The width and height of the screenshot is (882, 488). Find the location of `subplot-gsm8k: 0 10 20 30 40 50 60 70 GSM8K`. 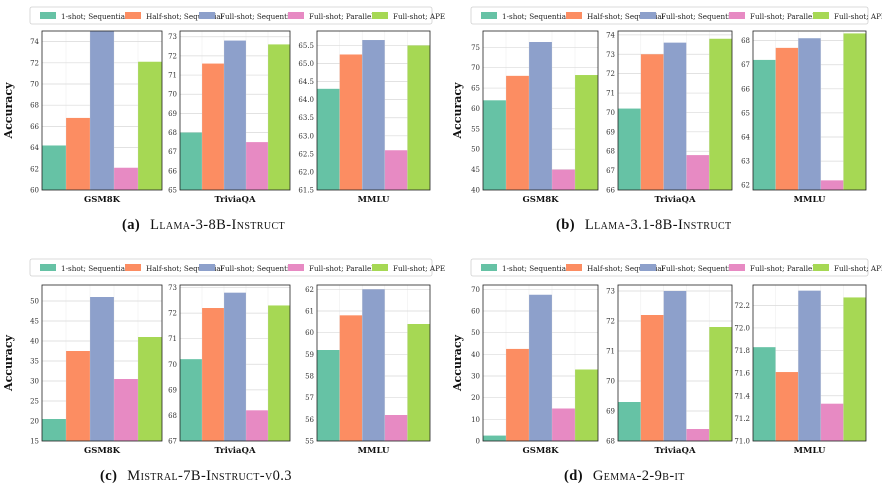

subplot-gsm8k: 0 10 20 30 40 50 60 70 GSM8K is located at coordinates (535, 370).